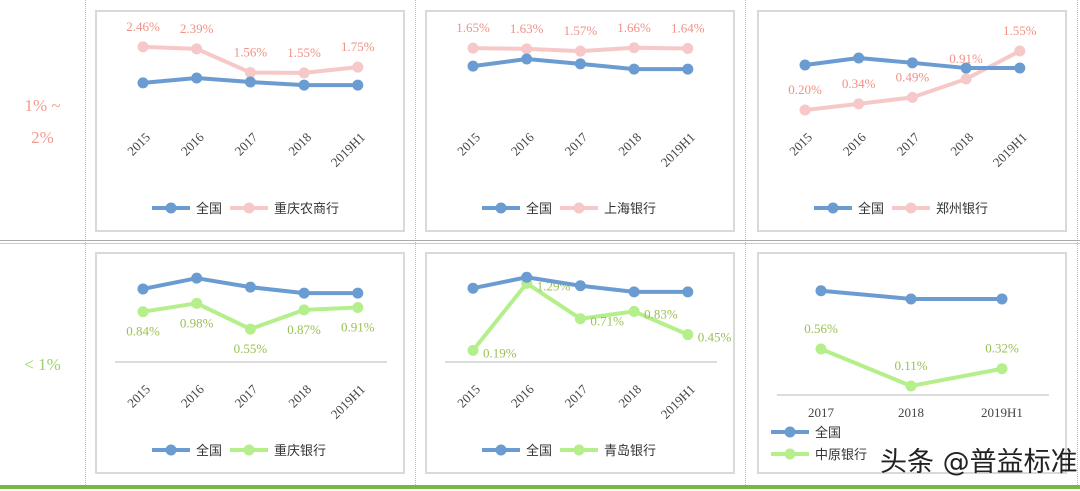 The height and width of the screenshot is (491, 1080). Describe the element at coordinates (966, 58) in the screenshot. I see `data-label: 0.91%` at that location.